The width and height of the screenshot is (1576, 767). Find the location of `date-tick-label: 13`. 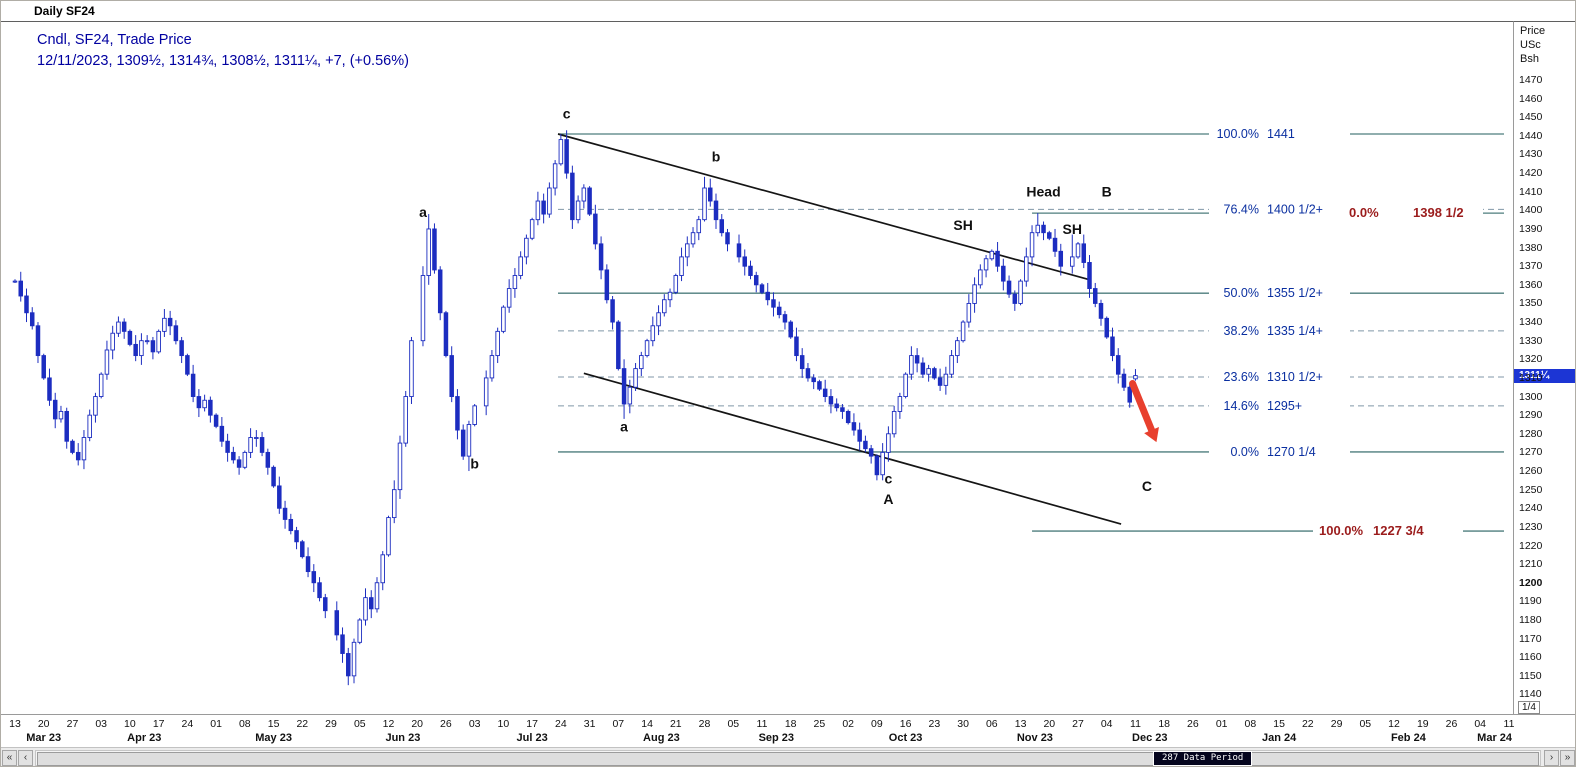

date-tick-label: 13 is located at coordinates (15, 724).